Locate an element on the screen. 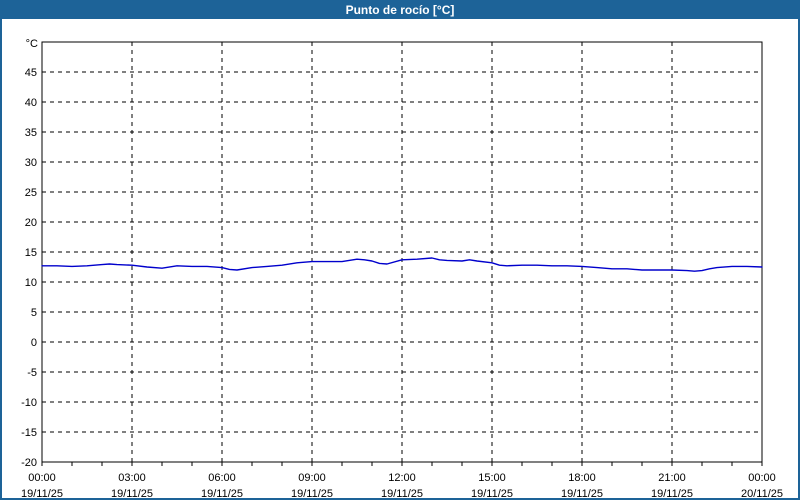 The width and height of the screenshot is (800, 502). y-tick-label: -20 is located at coordinates (29, 463).